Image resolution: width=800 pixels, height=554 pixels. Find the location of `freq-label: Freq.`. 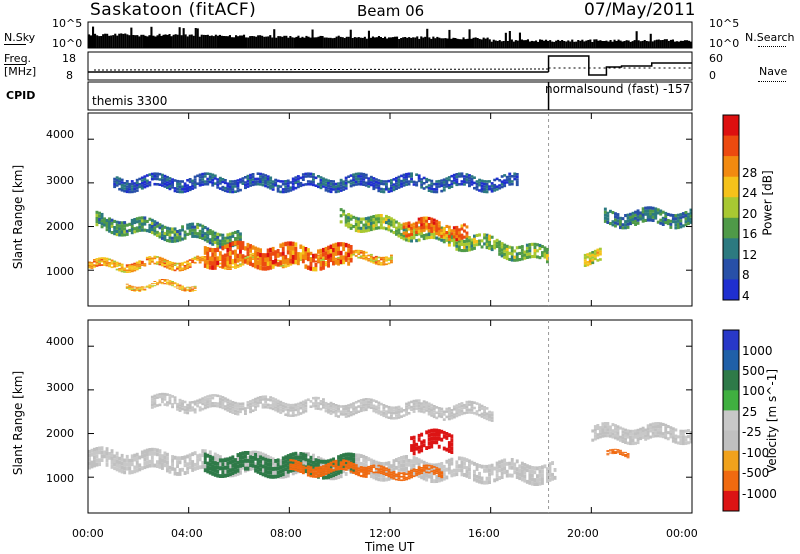

freq-label: Freq. is located at coordinates (18, 58).